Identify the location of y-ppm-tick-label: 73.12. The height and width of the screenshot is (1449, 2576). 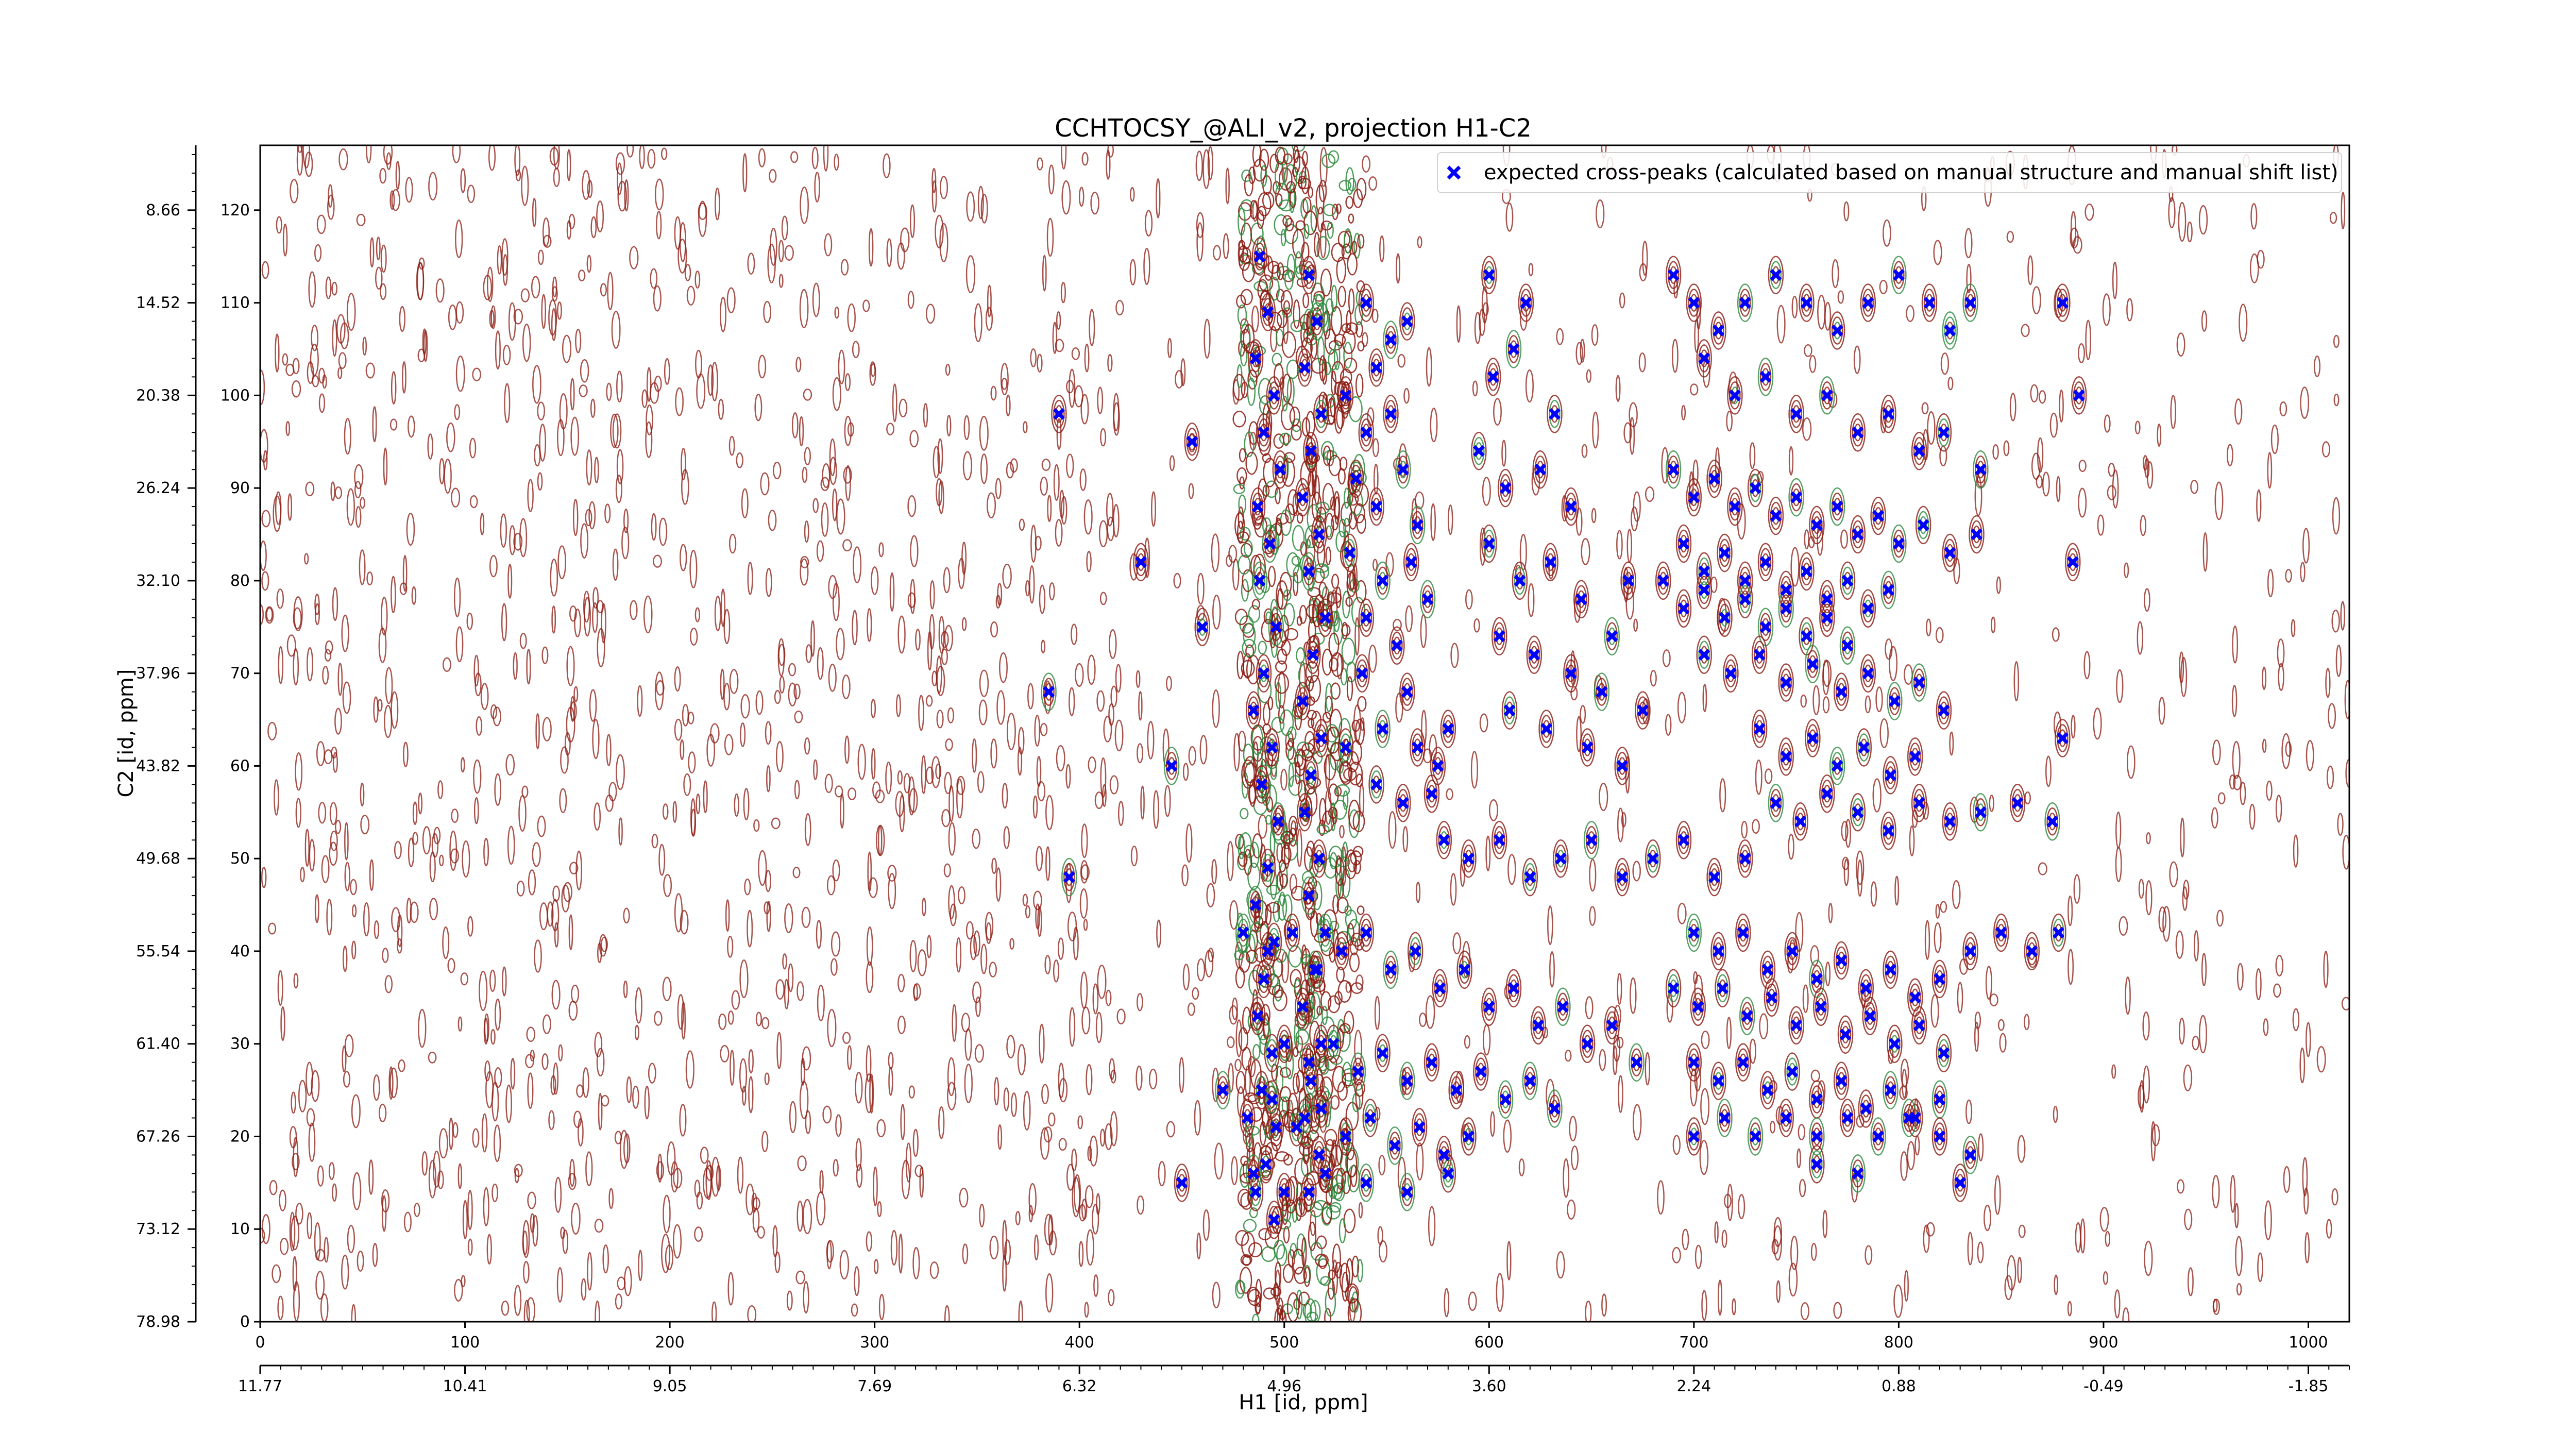
(158, 1229).